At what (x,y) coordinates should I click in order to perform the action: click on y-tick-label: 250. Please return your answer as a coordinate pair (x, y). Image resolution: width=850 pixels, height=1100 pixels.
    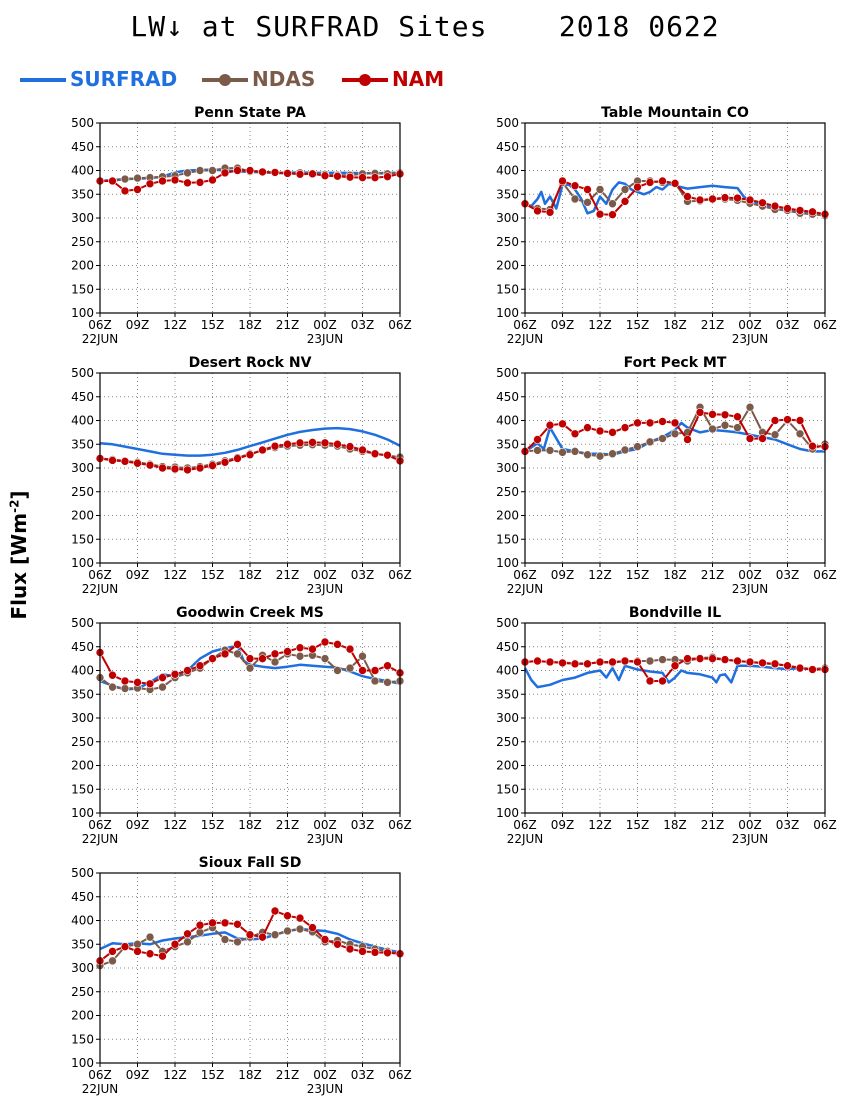
    Looking at the image, I should click on (82, 992).